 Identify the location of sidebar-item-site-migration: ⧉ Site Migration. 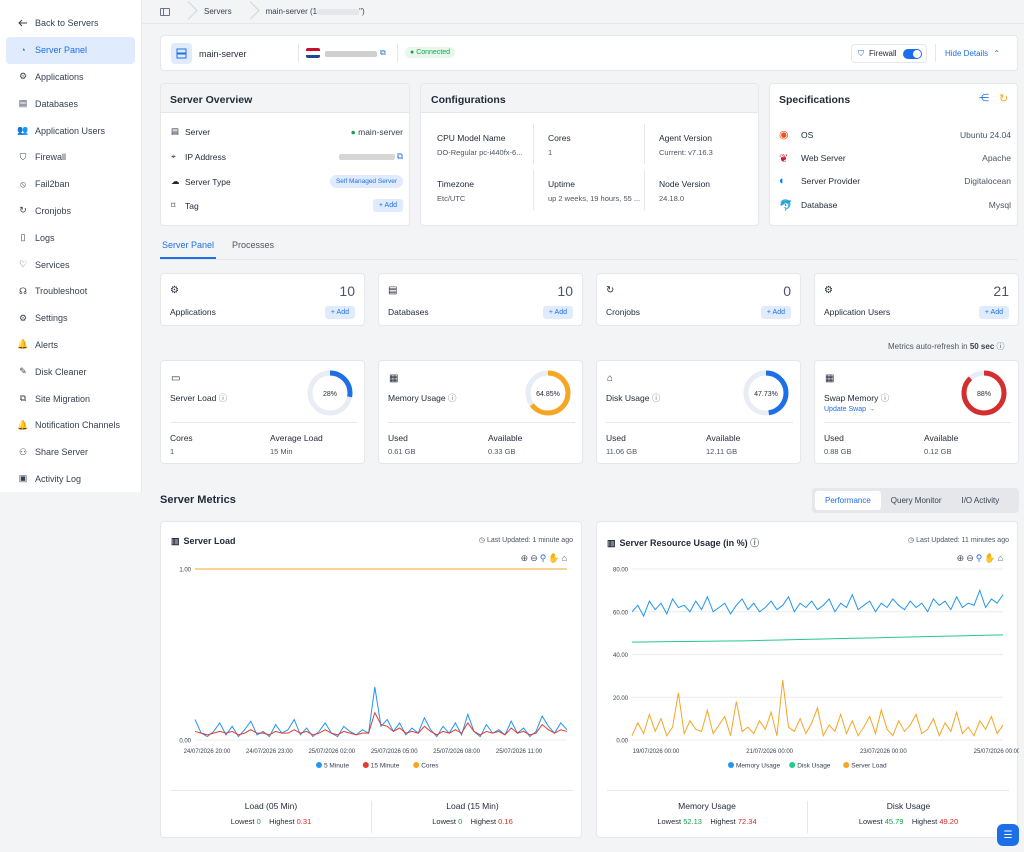
(70, 398).